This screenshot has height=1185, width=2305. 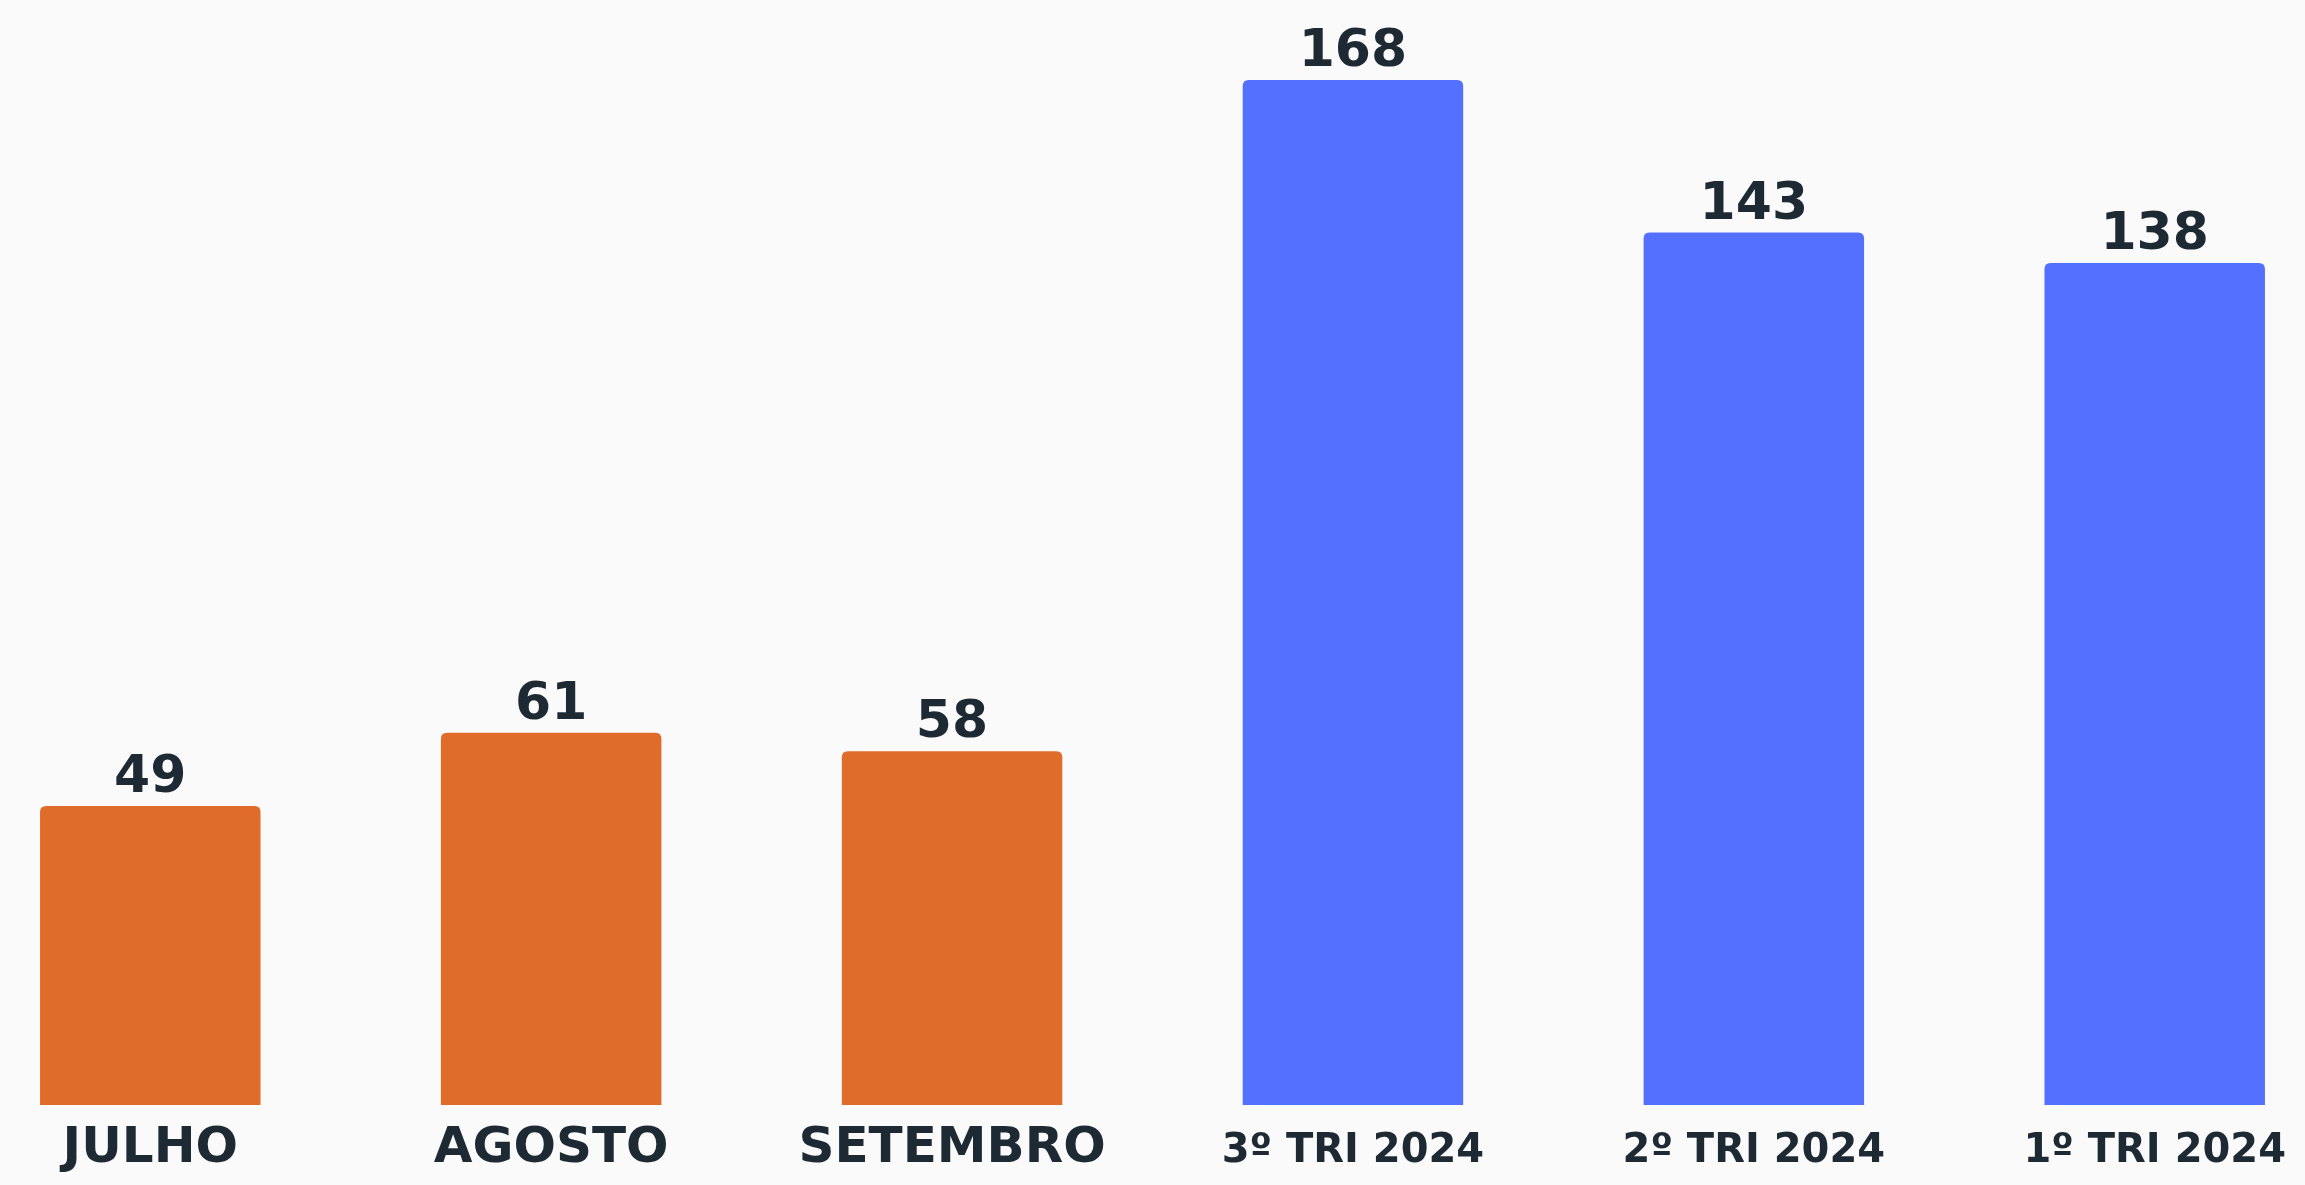 I want to click on data-label: 58, so click(x=952, y=719).